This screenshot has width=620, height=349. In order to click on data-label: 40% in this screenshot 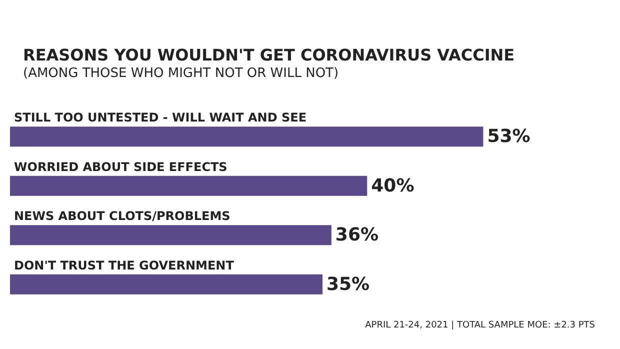, I will do `click(392, 185)`.